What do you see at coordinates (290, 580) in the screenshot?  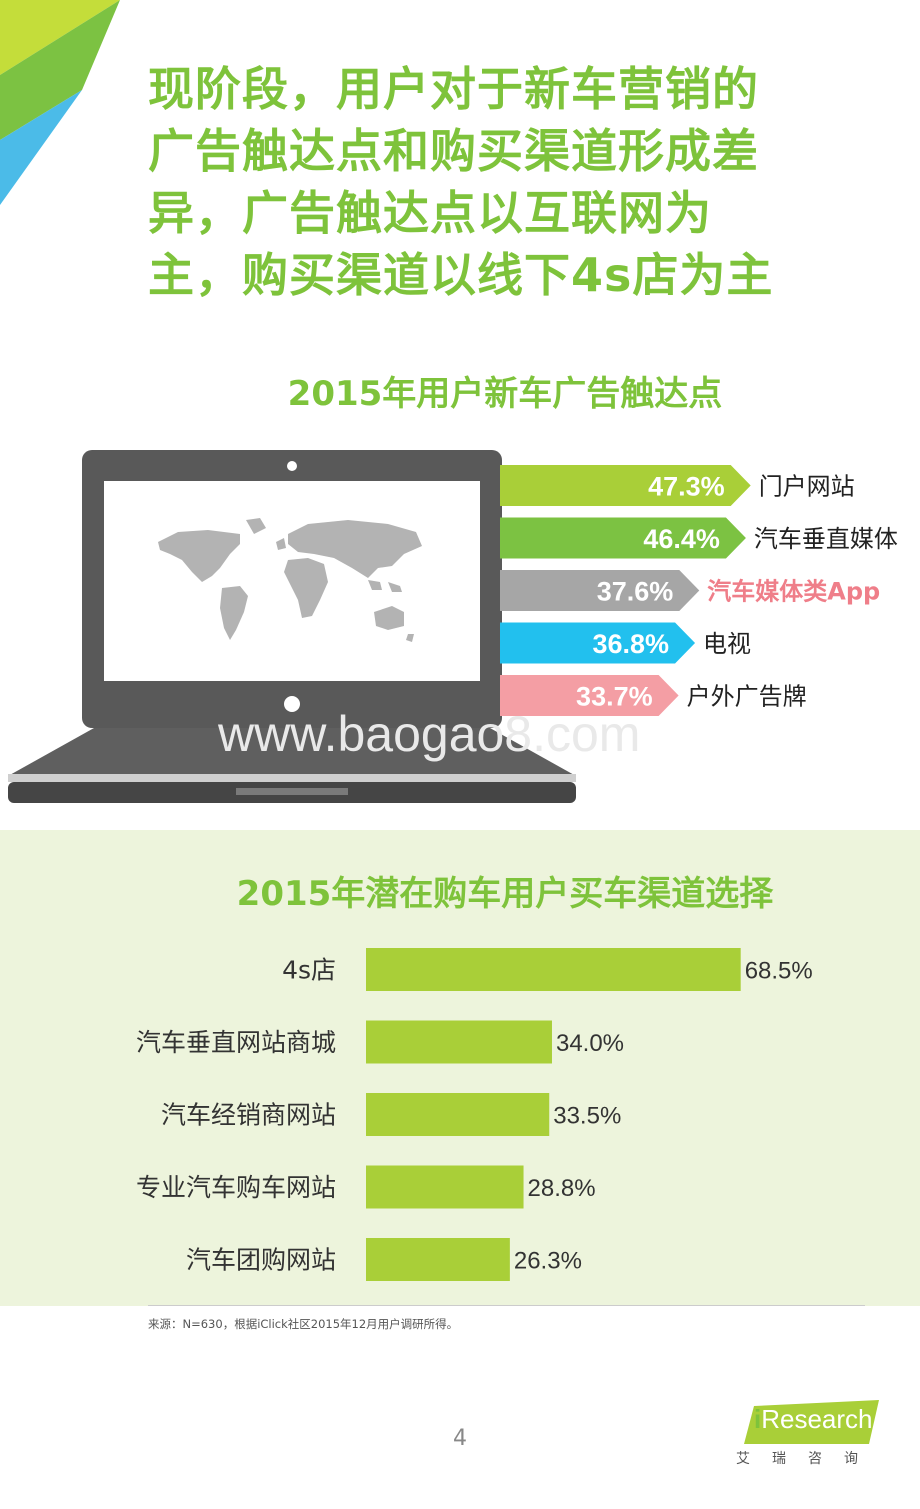 I see `world-map-icon` at bounding box center [290, 580].